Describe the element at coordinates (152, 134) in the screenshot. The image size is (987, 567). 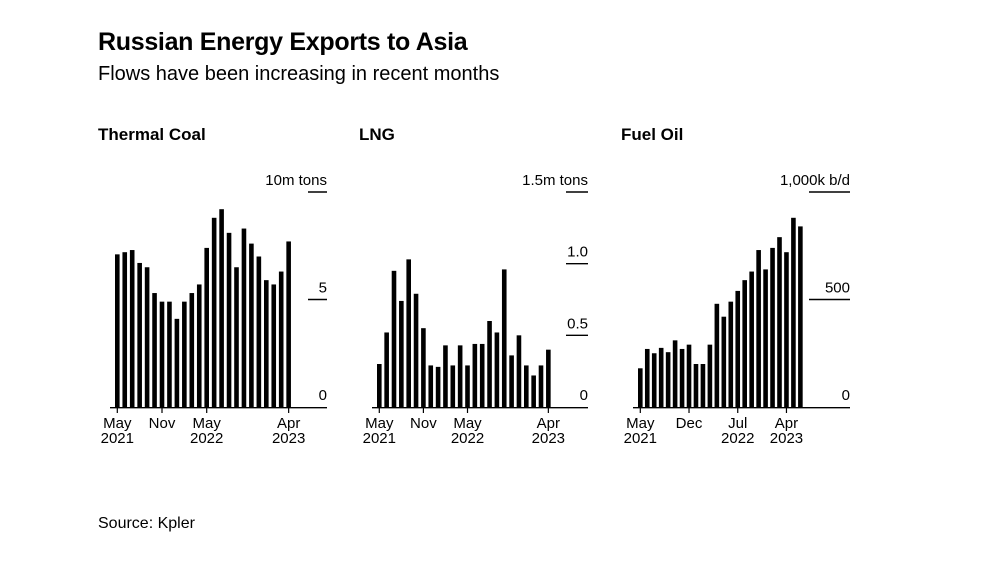
I see `thermal-coal-panel-title: Thermal Coal` at that location.